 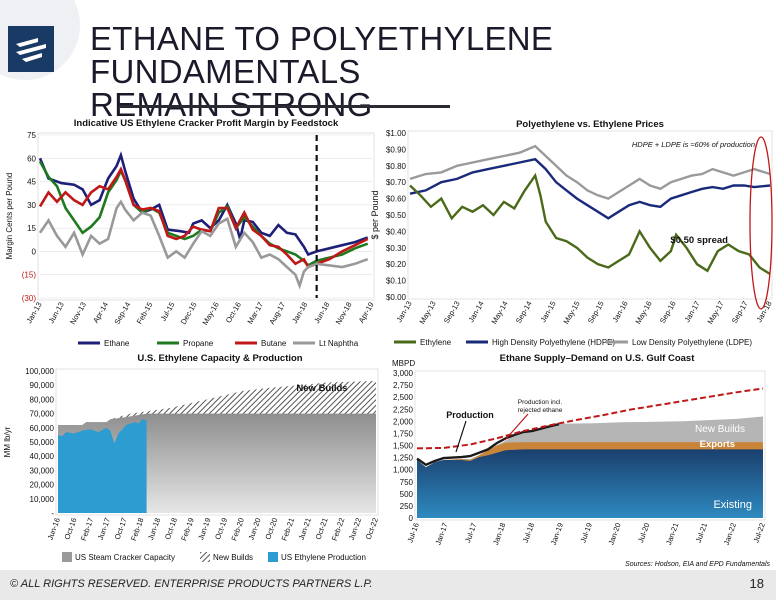 What do you see at coordinates (42, 385) in the screenshot?
I see `chart3-y-tick-label: 90,000` at bounding box center [42, 385].